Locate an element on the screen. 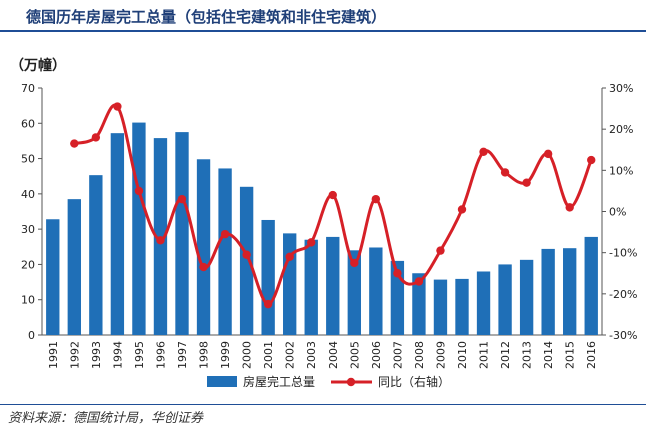  x-tick-label: 2009 is located at coordinates (440, 355).